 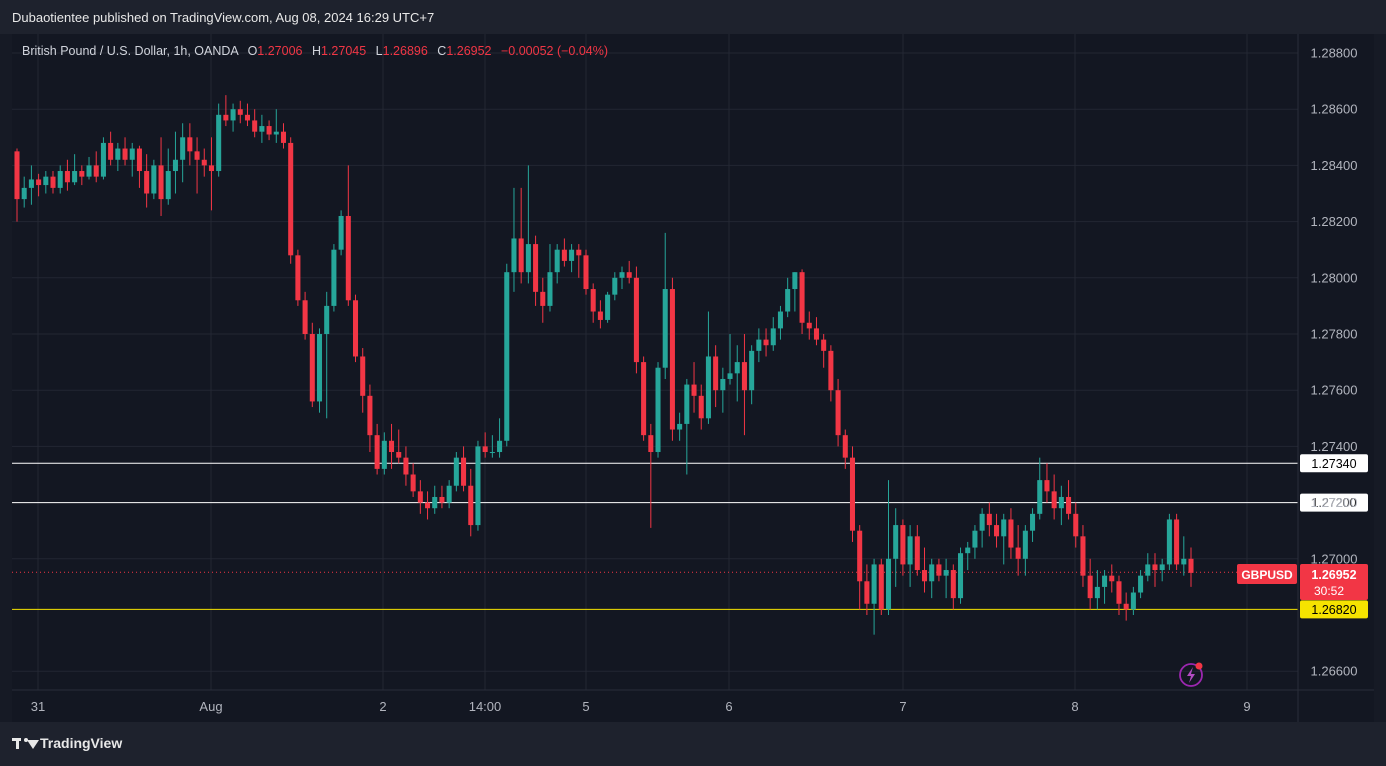 What do you see at coordinates (1302, 582) in the screenshot?
I see `symbol-price-tag: GBPUSD 1.26952 30:52` at bounding box center [1302, 582].